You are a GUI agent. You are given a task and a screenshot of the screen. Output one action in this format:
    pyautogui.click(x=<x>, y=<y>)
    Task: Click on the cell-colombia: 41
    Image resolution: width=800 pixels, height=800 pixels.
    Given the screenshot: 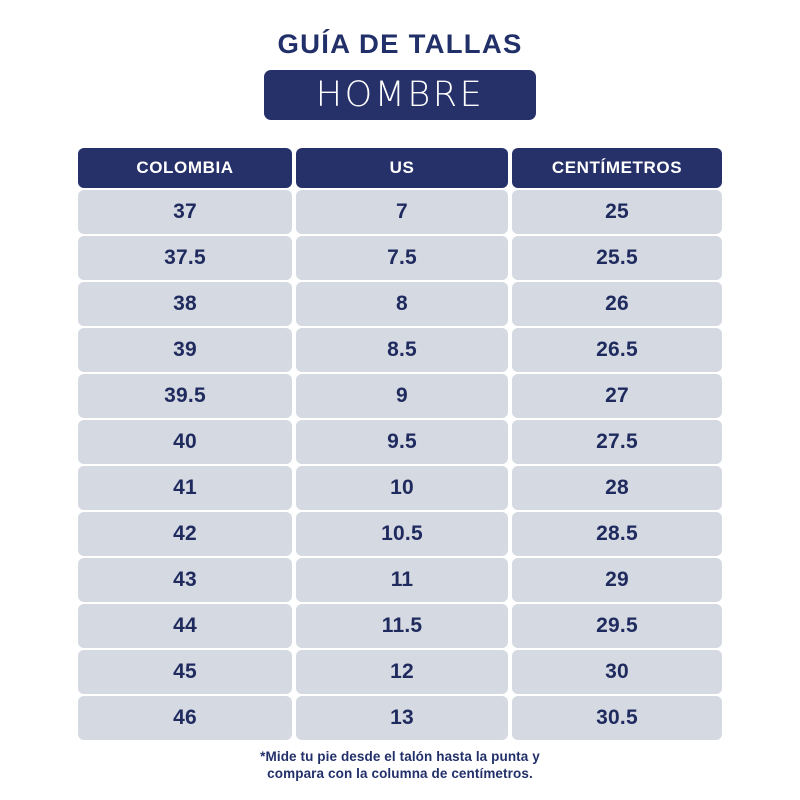 What is the action you would take?
    pyautogui.click(x=185, y=488)
    